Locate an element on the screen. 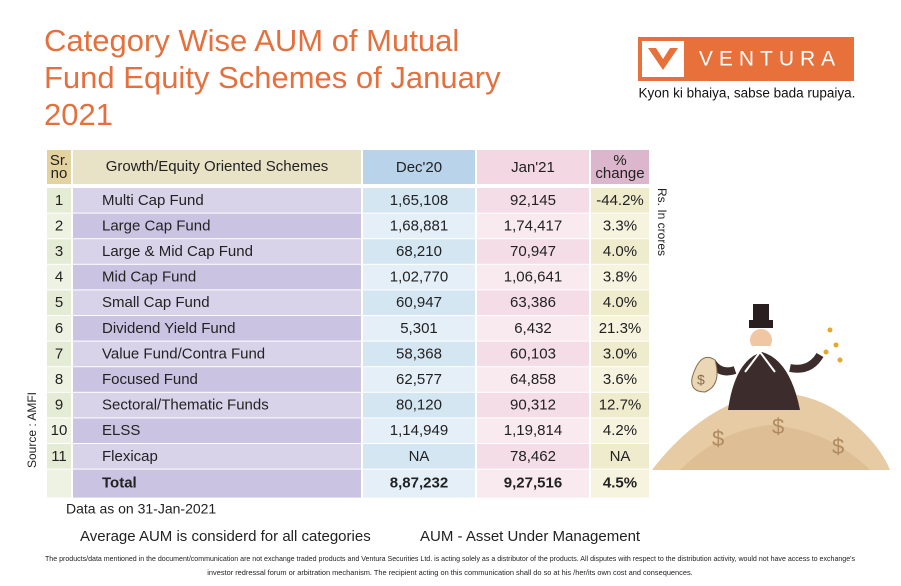 This screenshot has height=586, width=901. header-text: % is located at coordinates (619, 160).